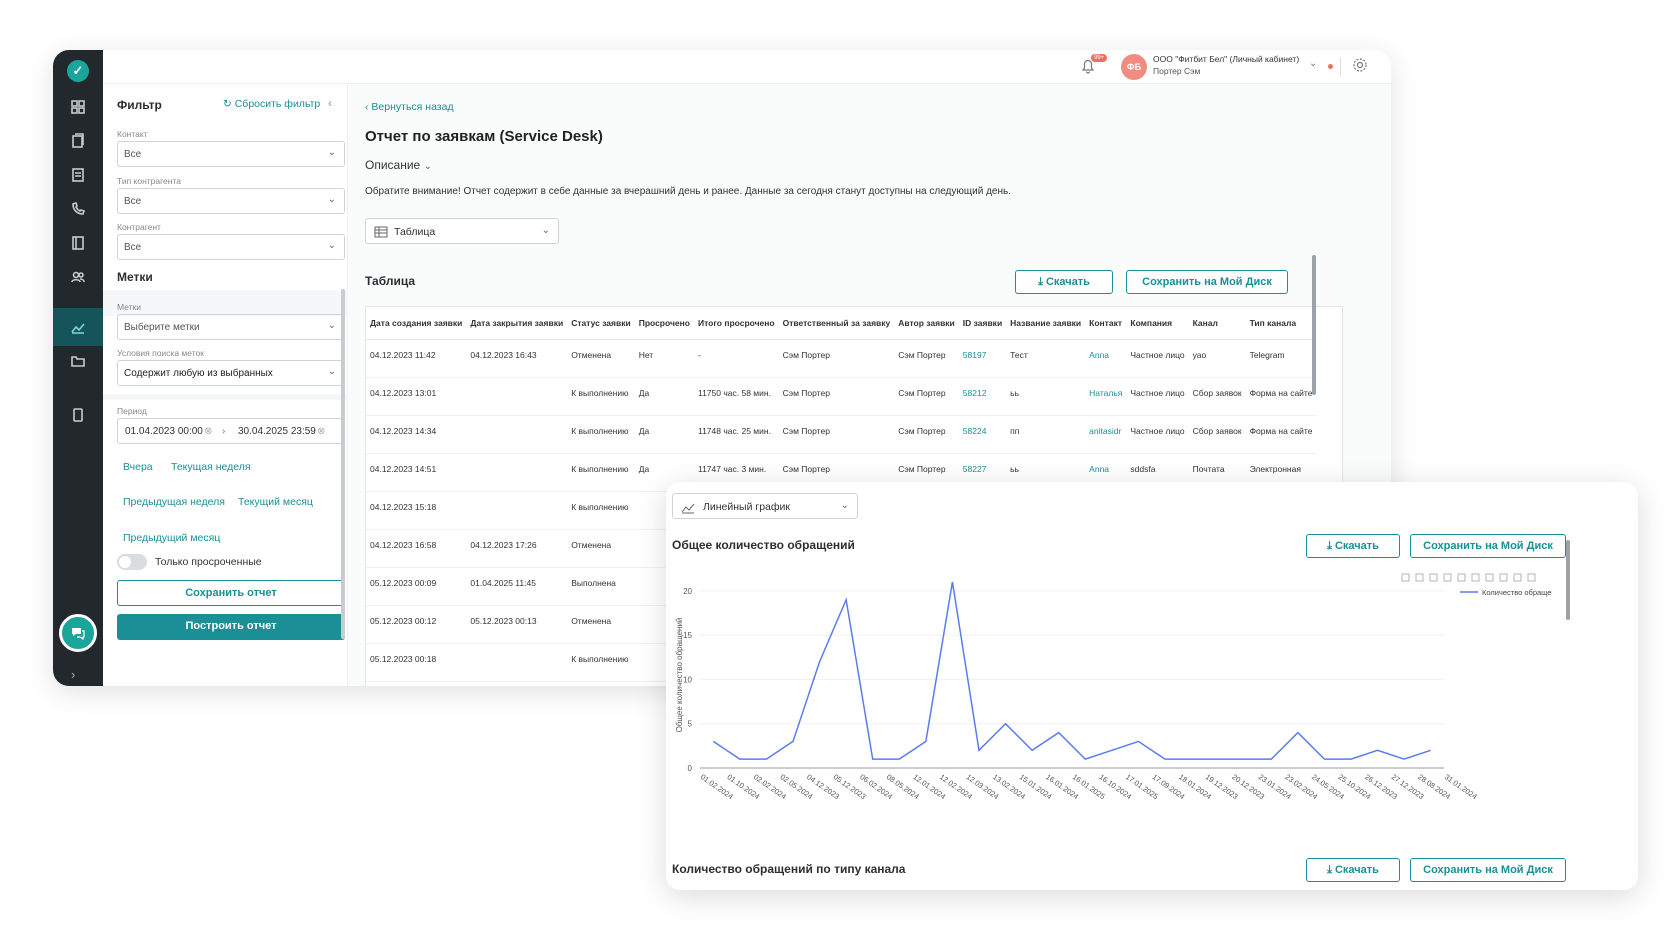 This screenshot has height=945, width=1680. I want to click on line-chart-icon, so click(688, 508).